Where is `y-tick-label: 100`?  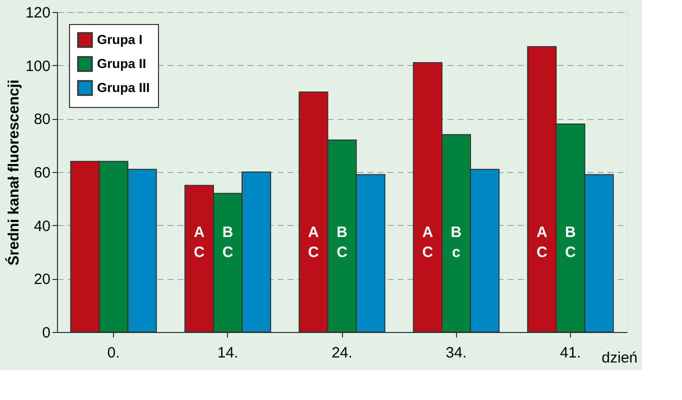
y-tick-label: 100 is located at coordinates (37, 66).